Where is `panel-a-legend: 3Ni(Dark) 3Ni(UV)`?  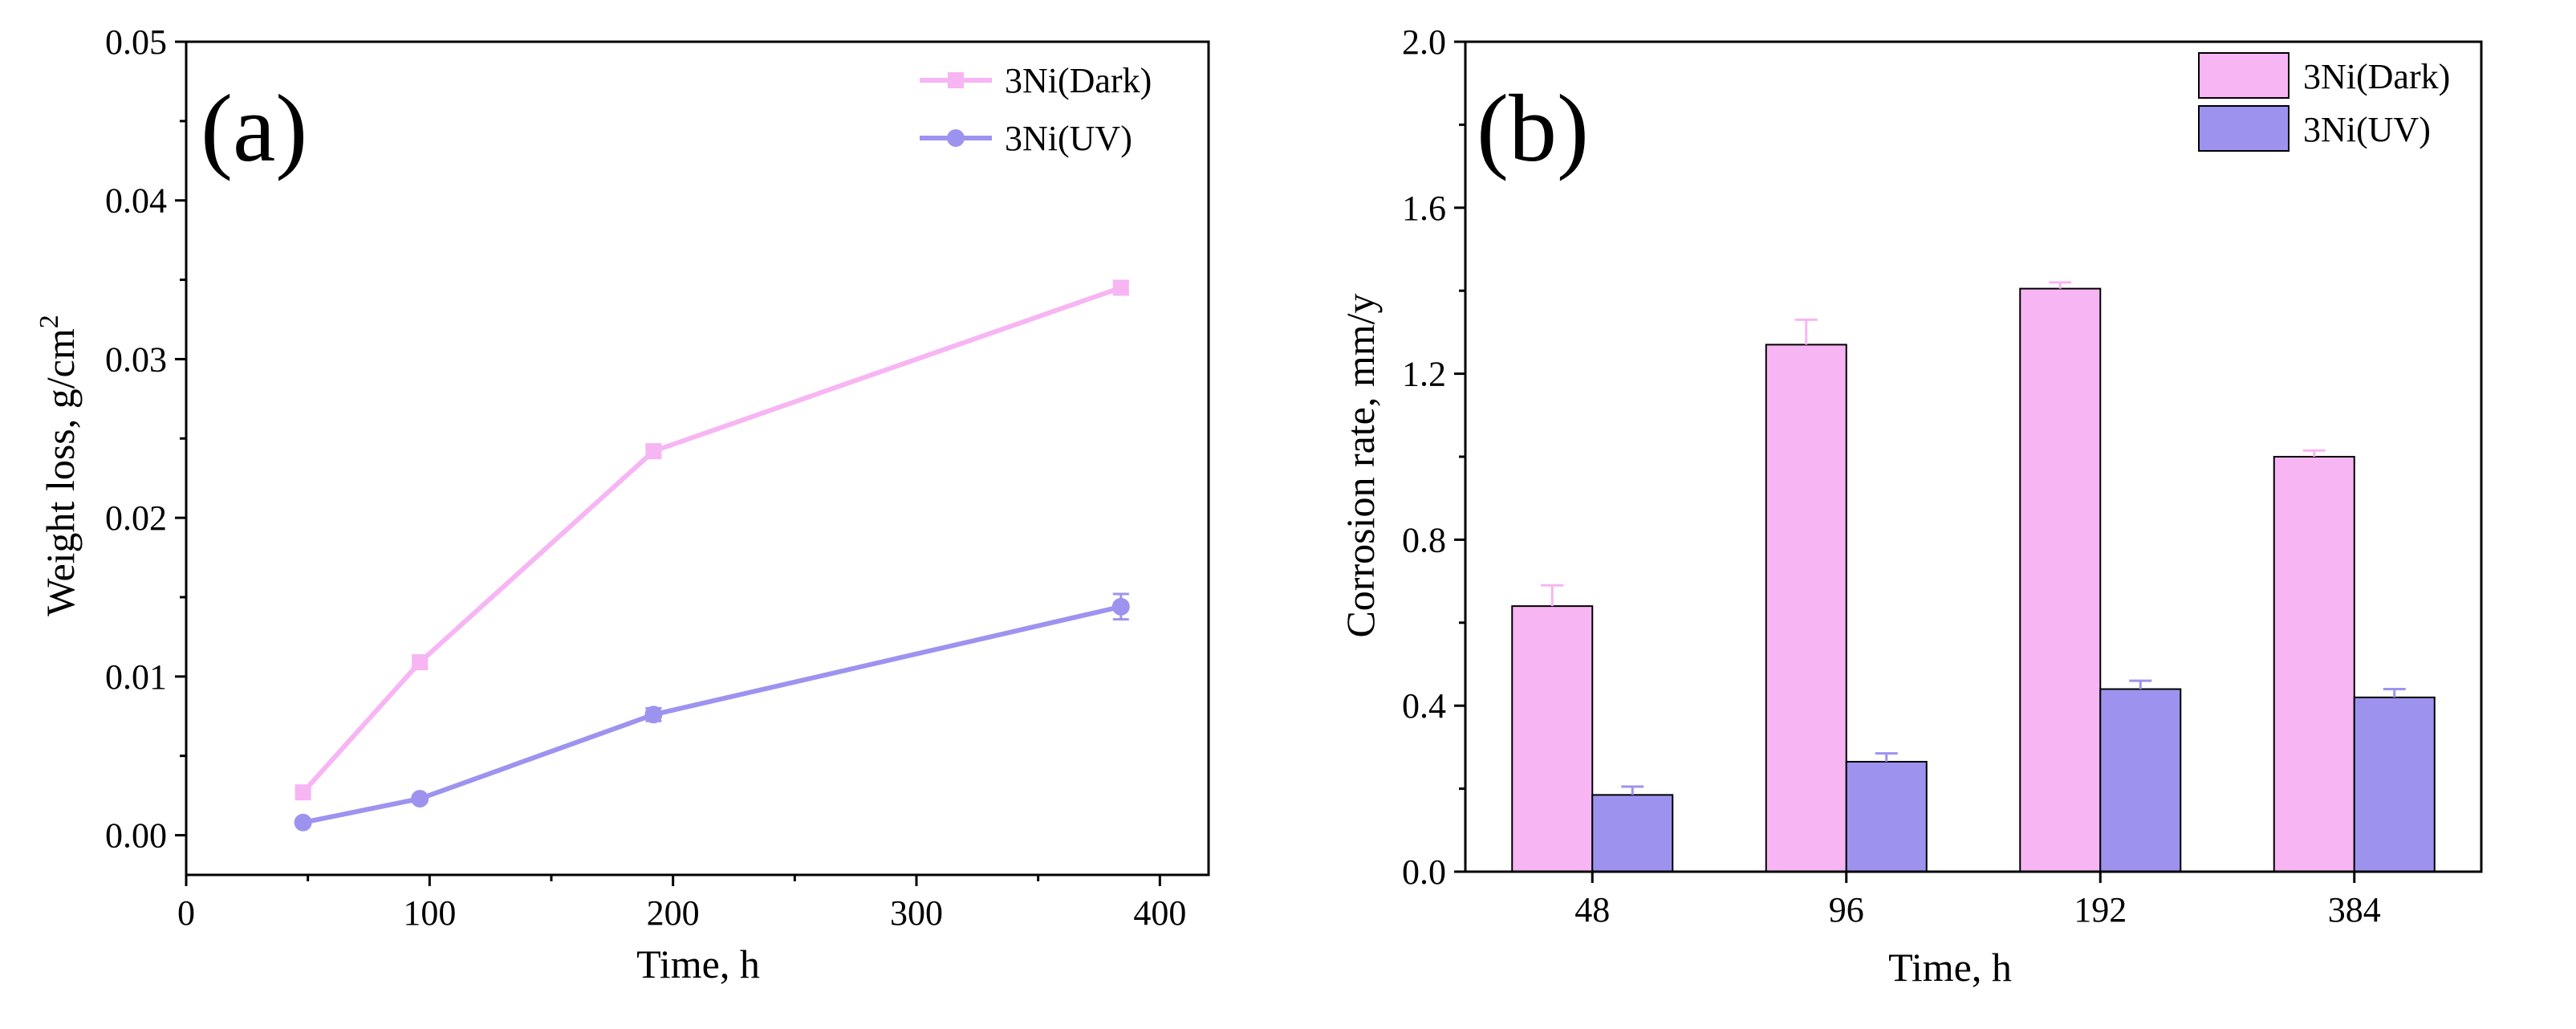 panel-a-legend: 3Ni(Dark) 3Ni(UV) is located at coordinates (1036, 110).